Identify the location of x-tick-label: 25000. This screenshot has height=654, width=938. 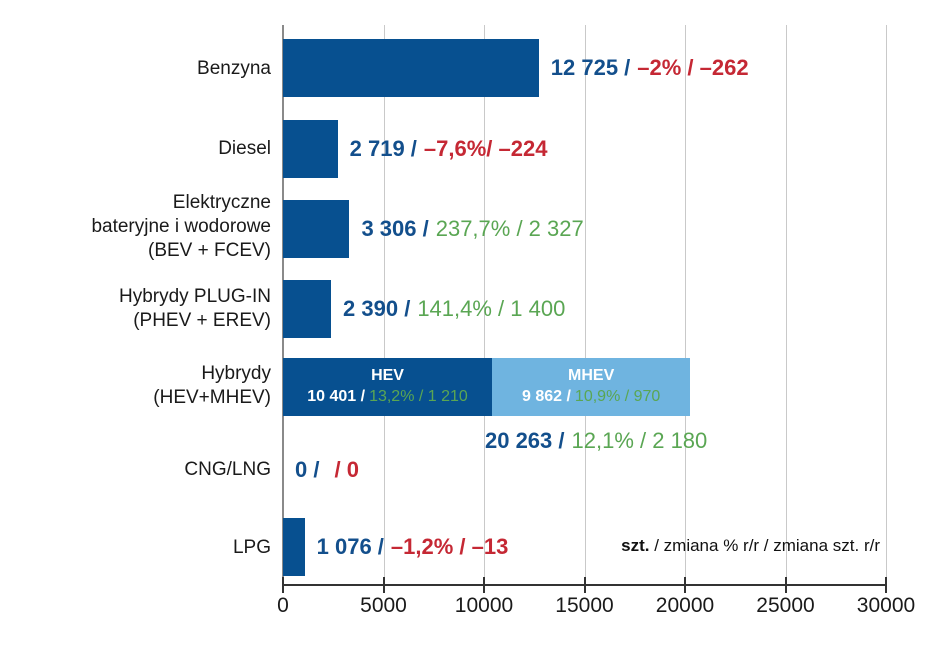
(785, 605).